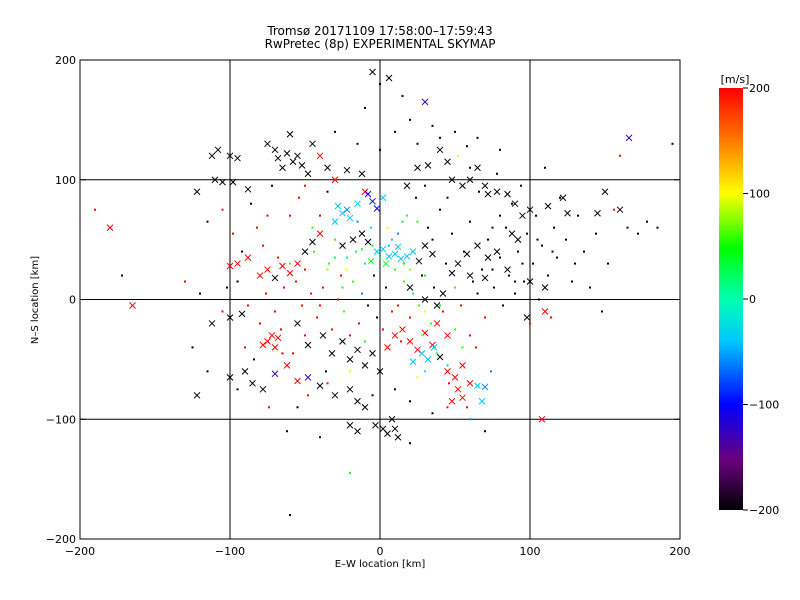 The height and width of the screenshot is (600, 800). I want to click on colorbar-tick-label: 100, so click(759, 194).